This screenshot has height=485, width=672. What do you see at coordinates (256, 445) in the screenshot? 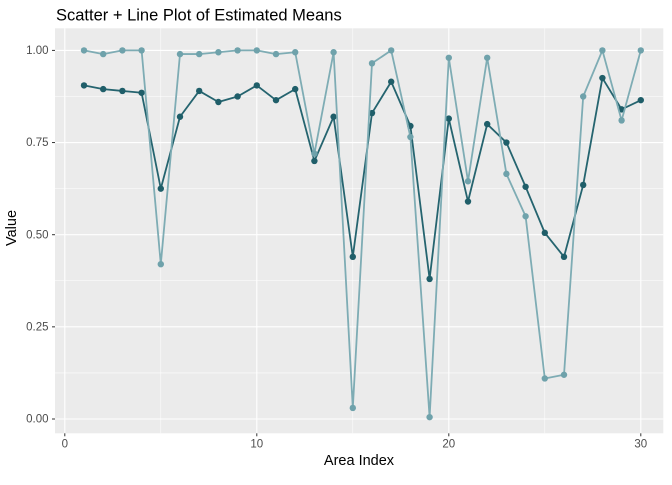
I see `x-tick-label: 10` at bounding box center [256, 445].